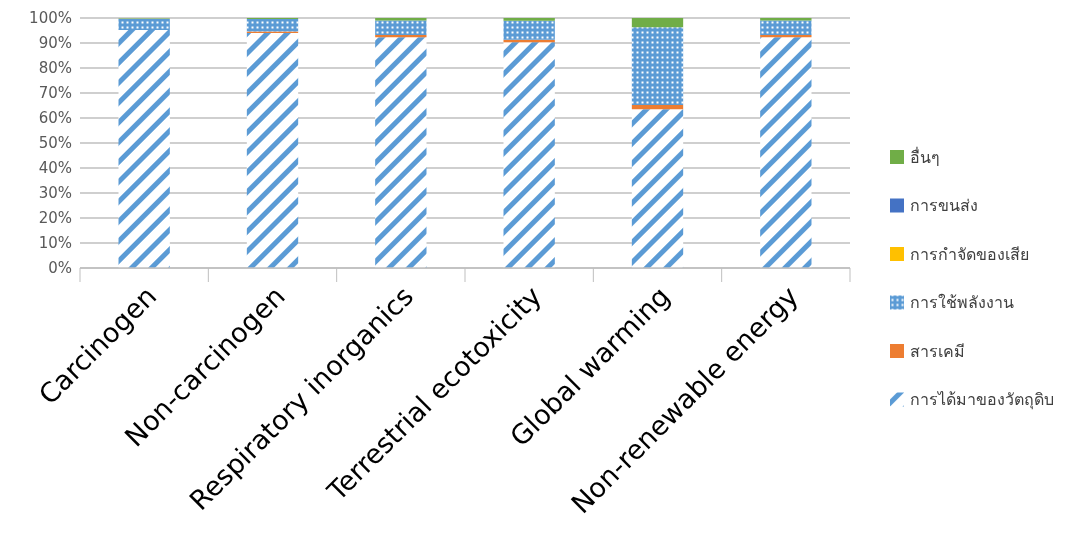 The width and height of the screenshot is (1068, 549). I want to click on y-tick-label: 20%, so click(55, 218).